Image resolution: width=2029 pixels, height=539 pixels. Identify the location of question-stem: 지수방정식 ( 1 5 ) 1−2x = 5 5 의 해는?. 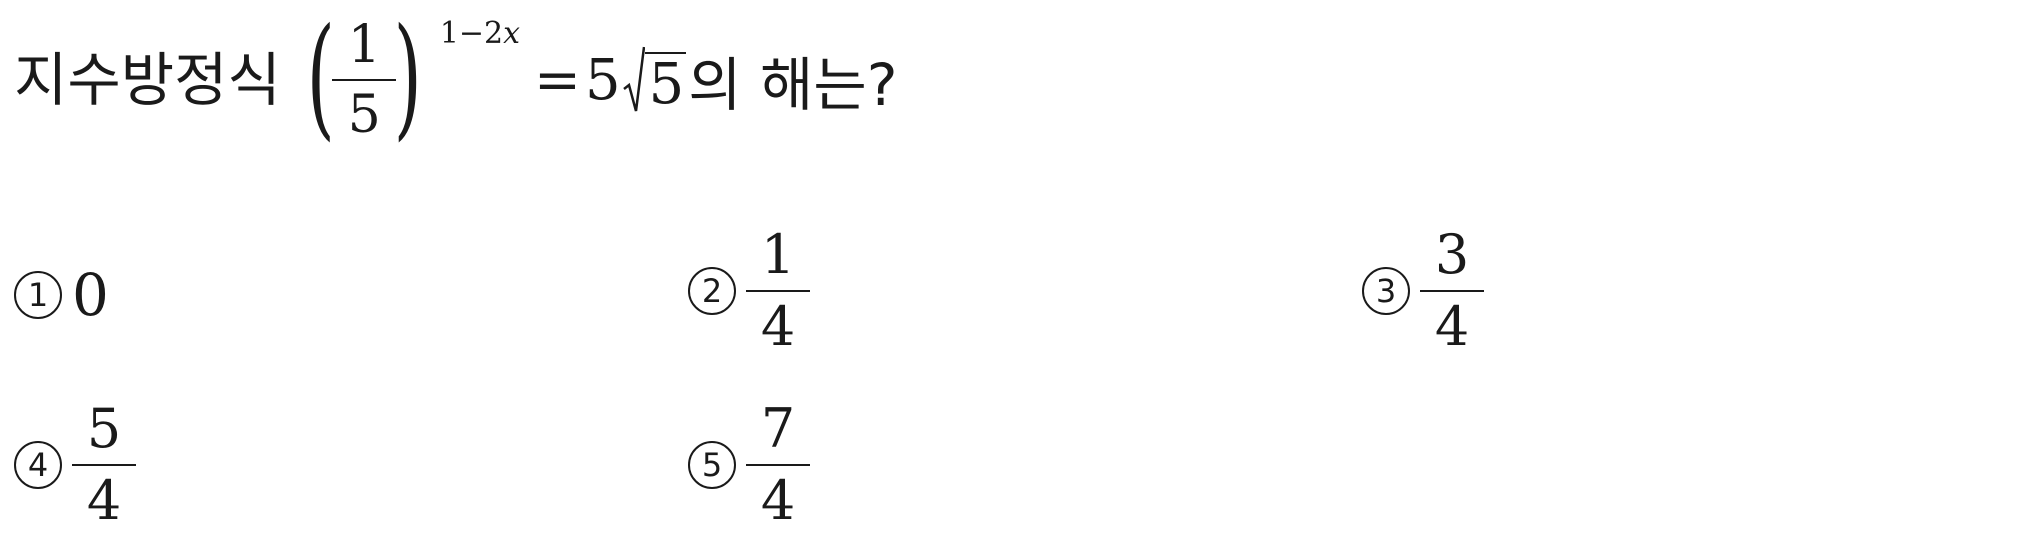
(456, 80).